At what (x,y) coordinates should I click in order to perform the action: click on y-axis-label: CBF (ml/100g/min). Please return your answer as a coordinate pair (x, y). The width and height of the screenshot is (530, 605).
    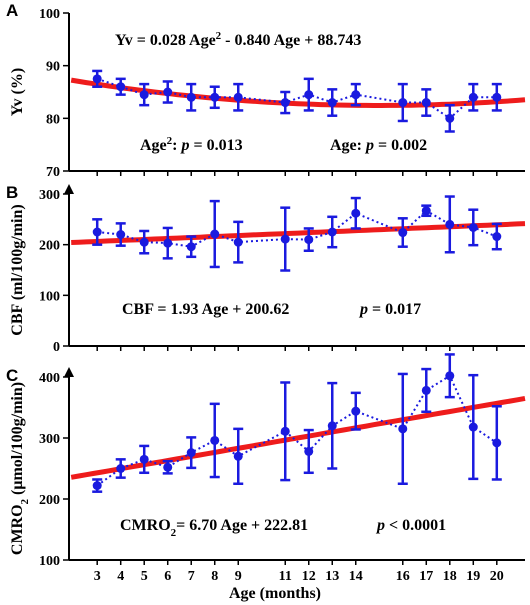
    Looking at the image, I should click on (17, 269).